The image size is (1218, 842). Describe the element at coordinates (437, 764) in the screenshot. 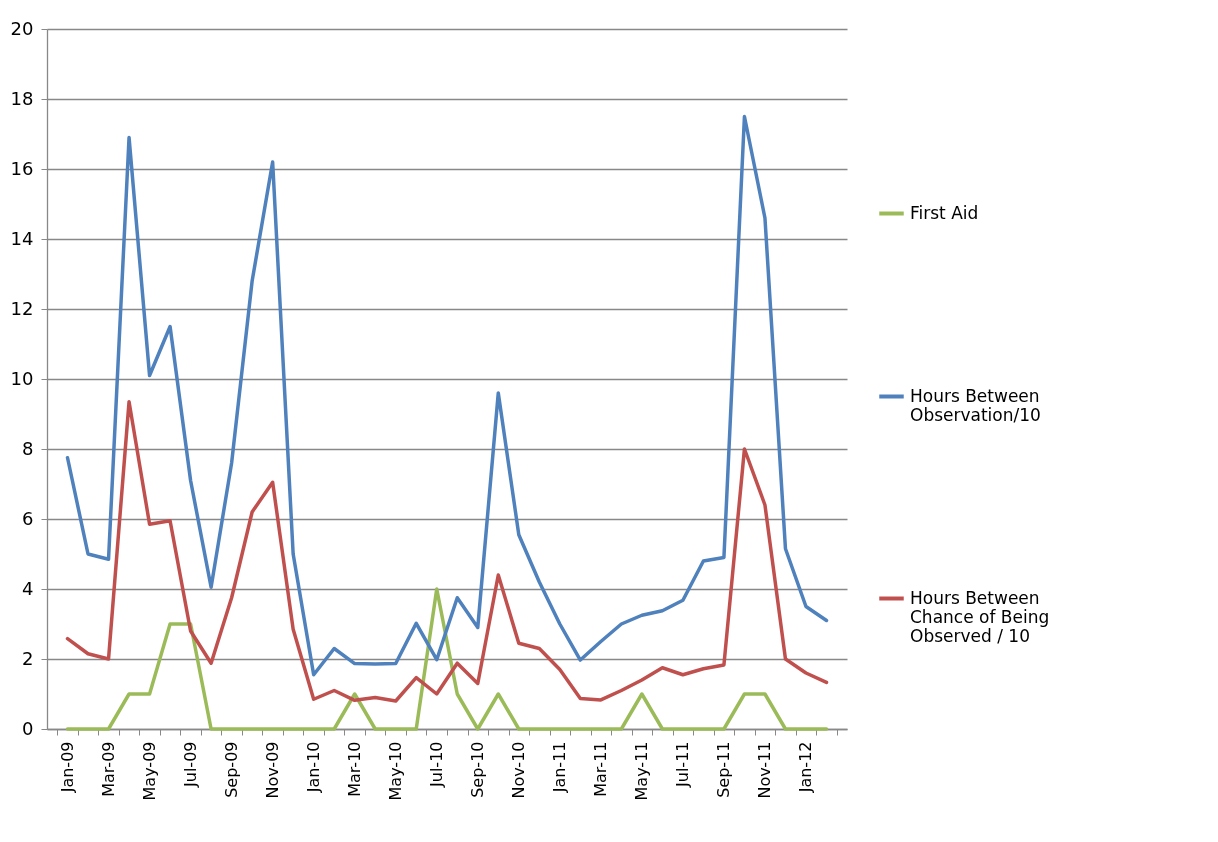

I see `x-tick-label: Jul-10` at that location.